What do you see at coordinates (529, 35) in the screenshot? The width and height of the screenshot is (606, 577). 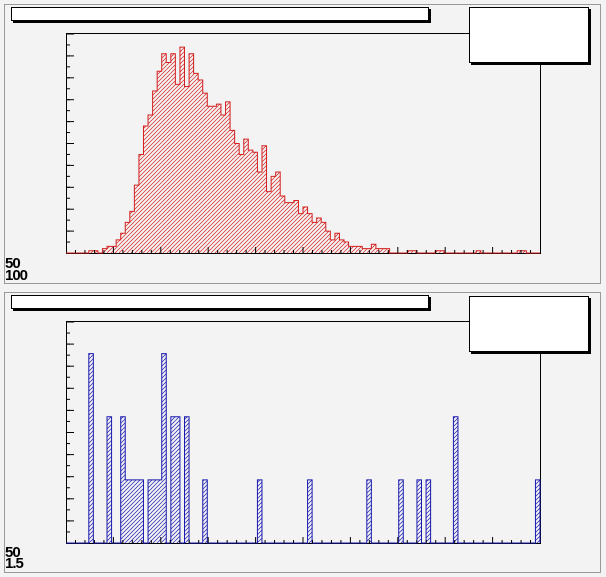 I see `top-stats-box` at bounding box center [529, 35].